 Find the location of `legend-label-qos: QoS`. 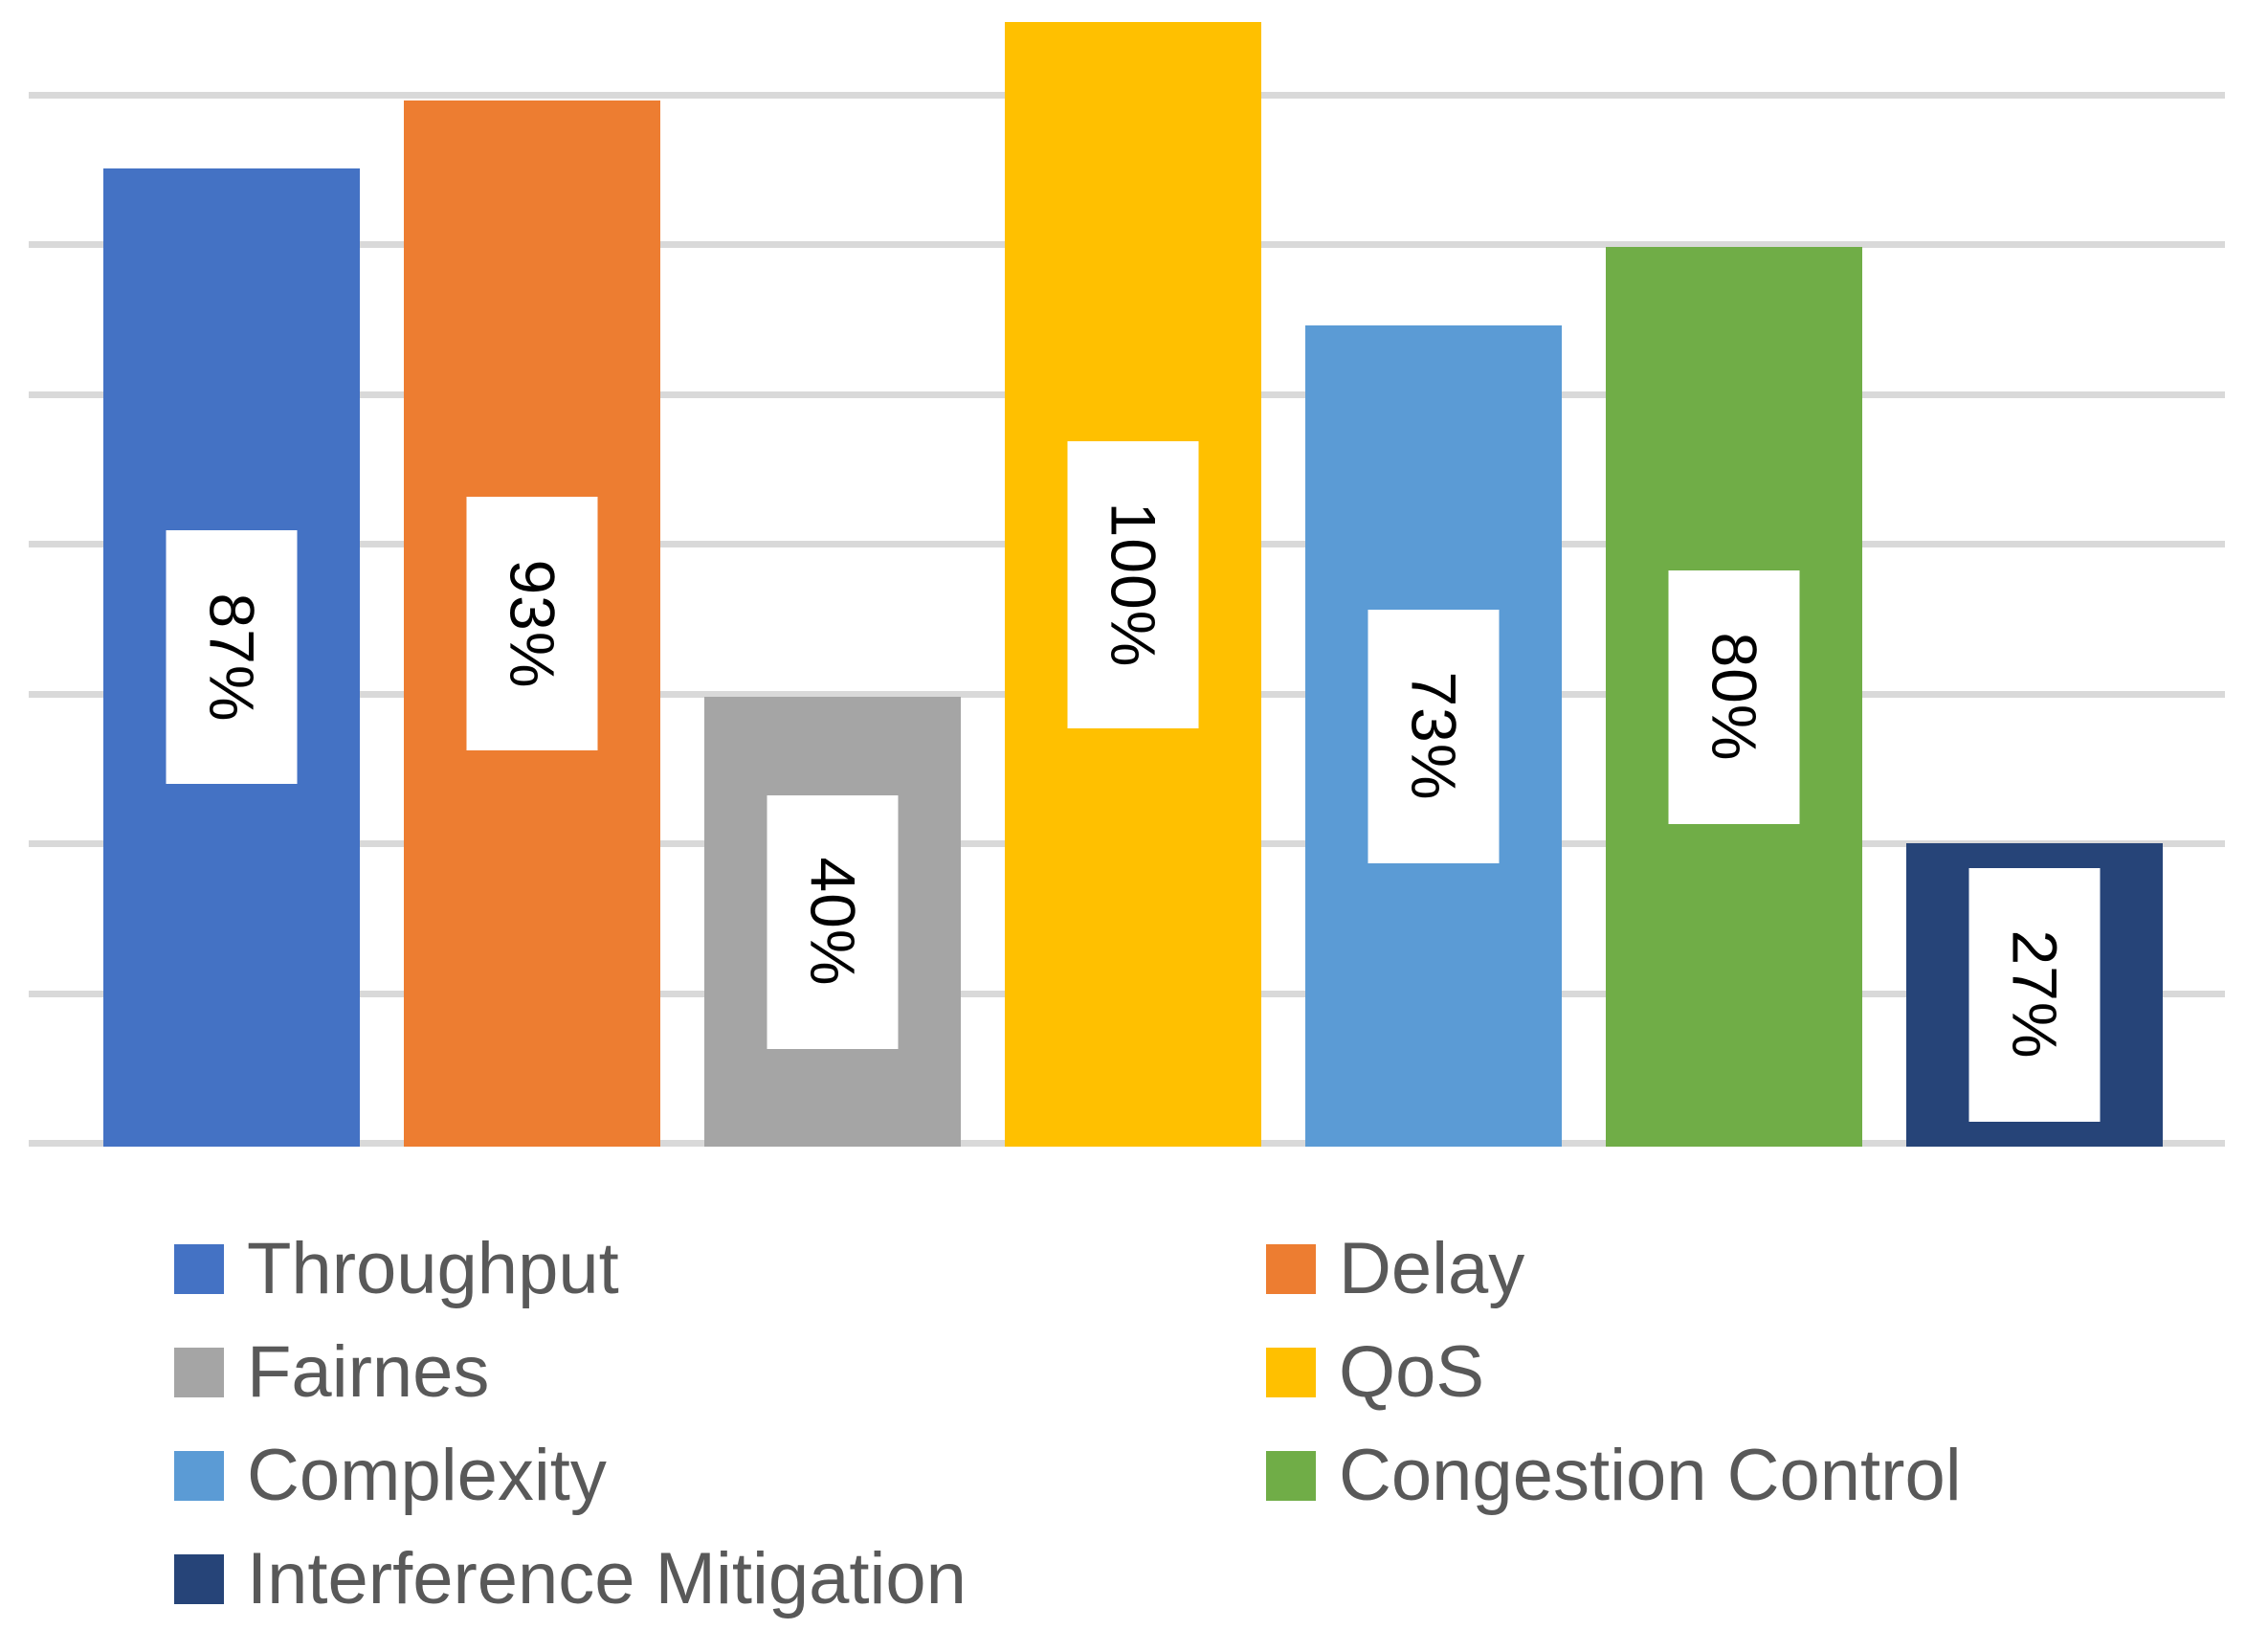

legend-label-qos: QoS is located at coordinates (1412, 1372).